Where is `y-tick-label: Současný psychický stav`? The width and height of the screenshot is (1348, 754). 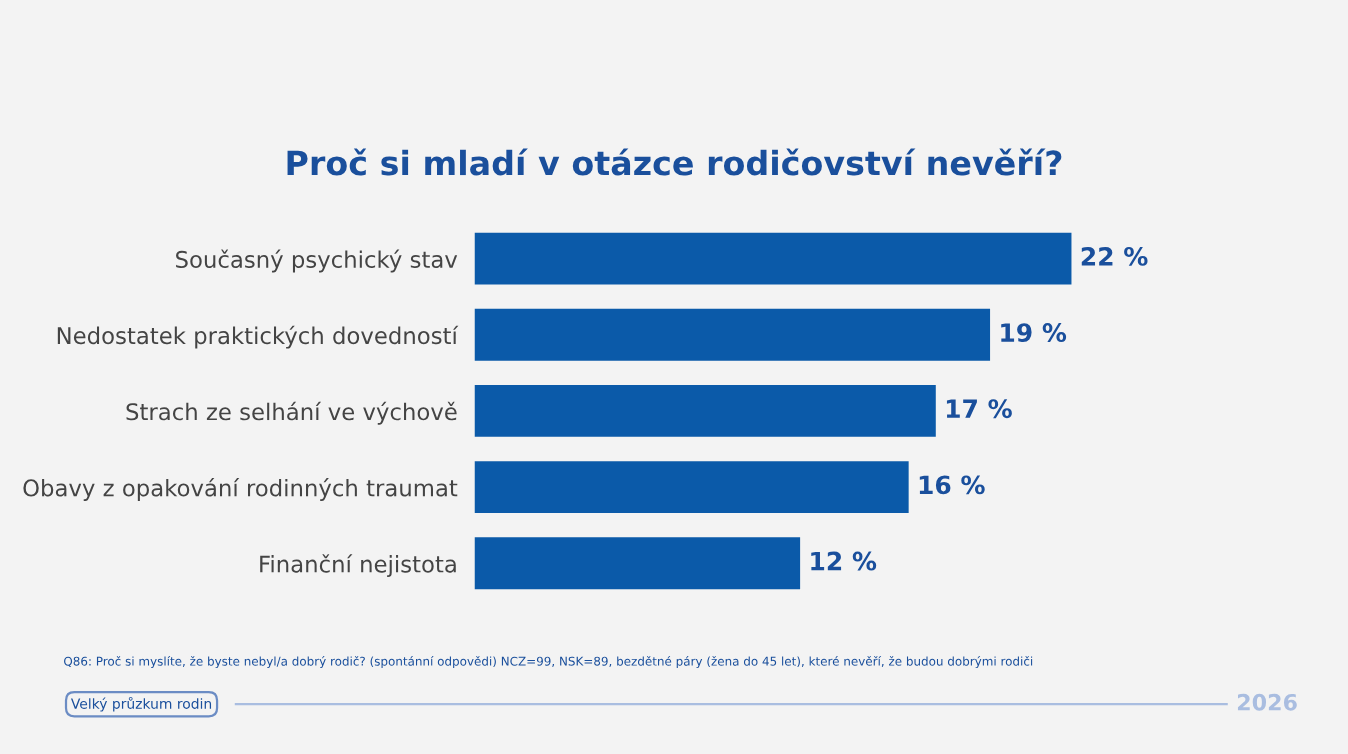
y-tick-label: Současný psychický stav is located at coordinates (317, 261).